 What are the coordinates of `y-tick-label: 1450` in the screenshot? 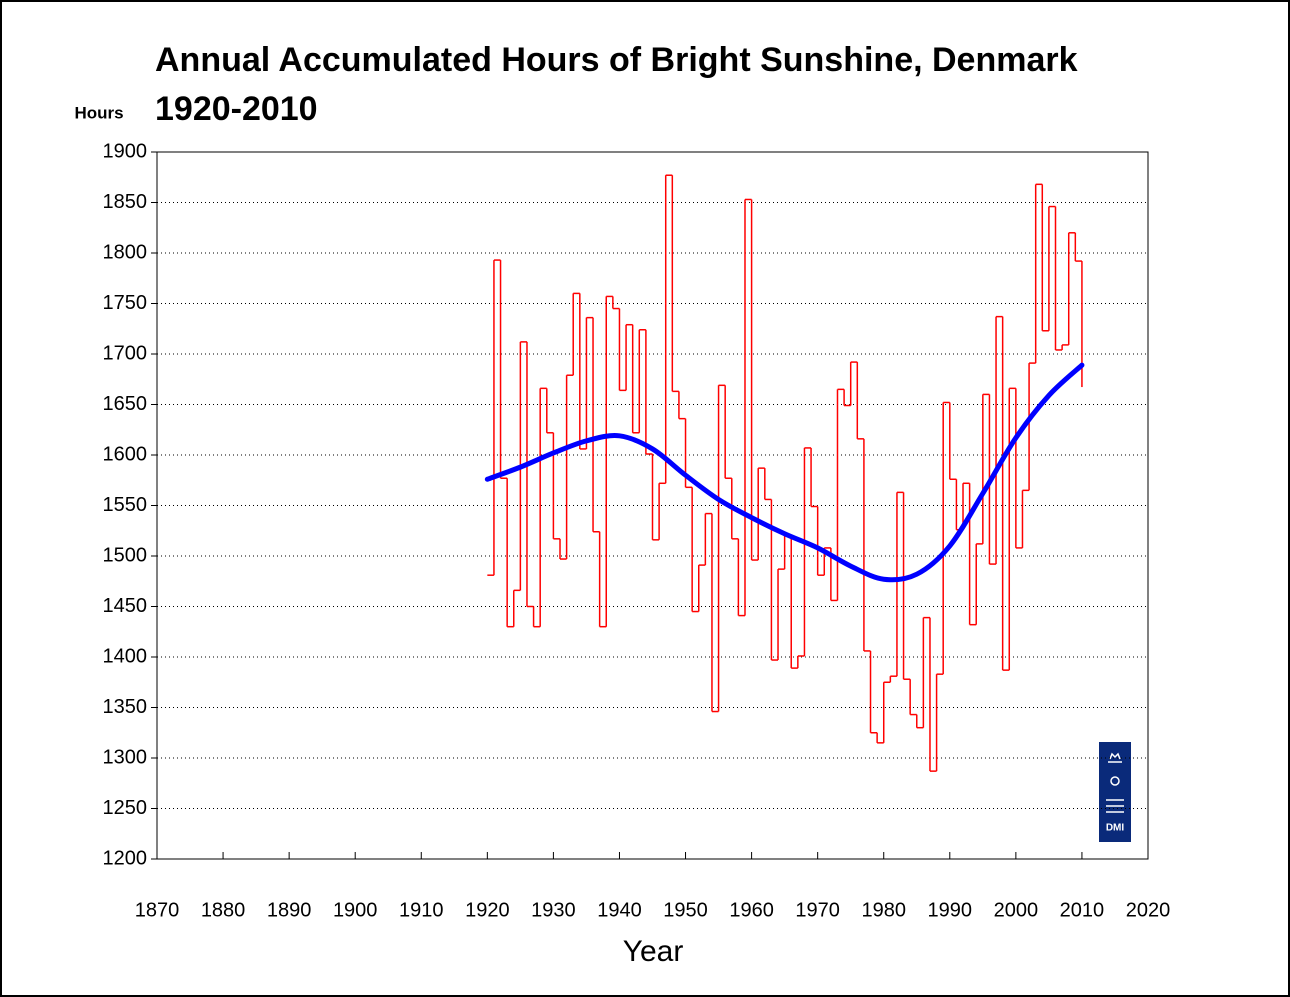 It's located at (125, 606).